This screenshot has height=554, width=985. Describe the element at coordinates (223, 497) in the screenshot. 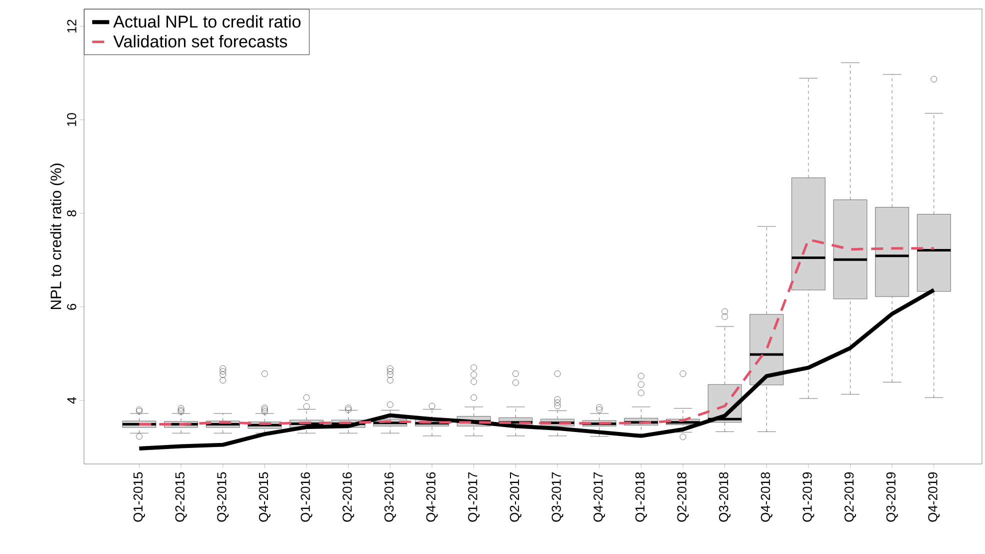

I see `x-tick-label: Q3-2015` at that location.